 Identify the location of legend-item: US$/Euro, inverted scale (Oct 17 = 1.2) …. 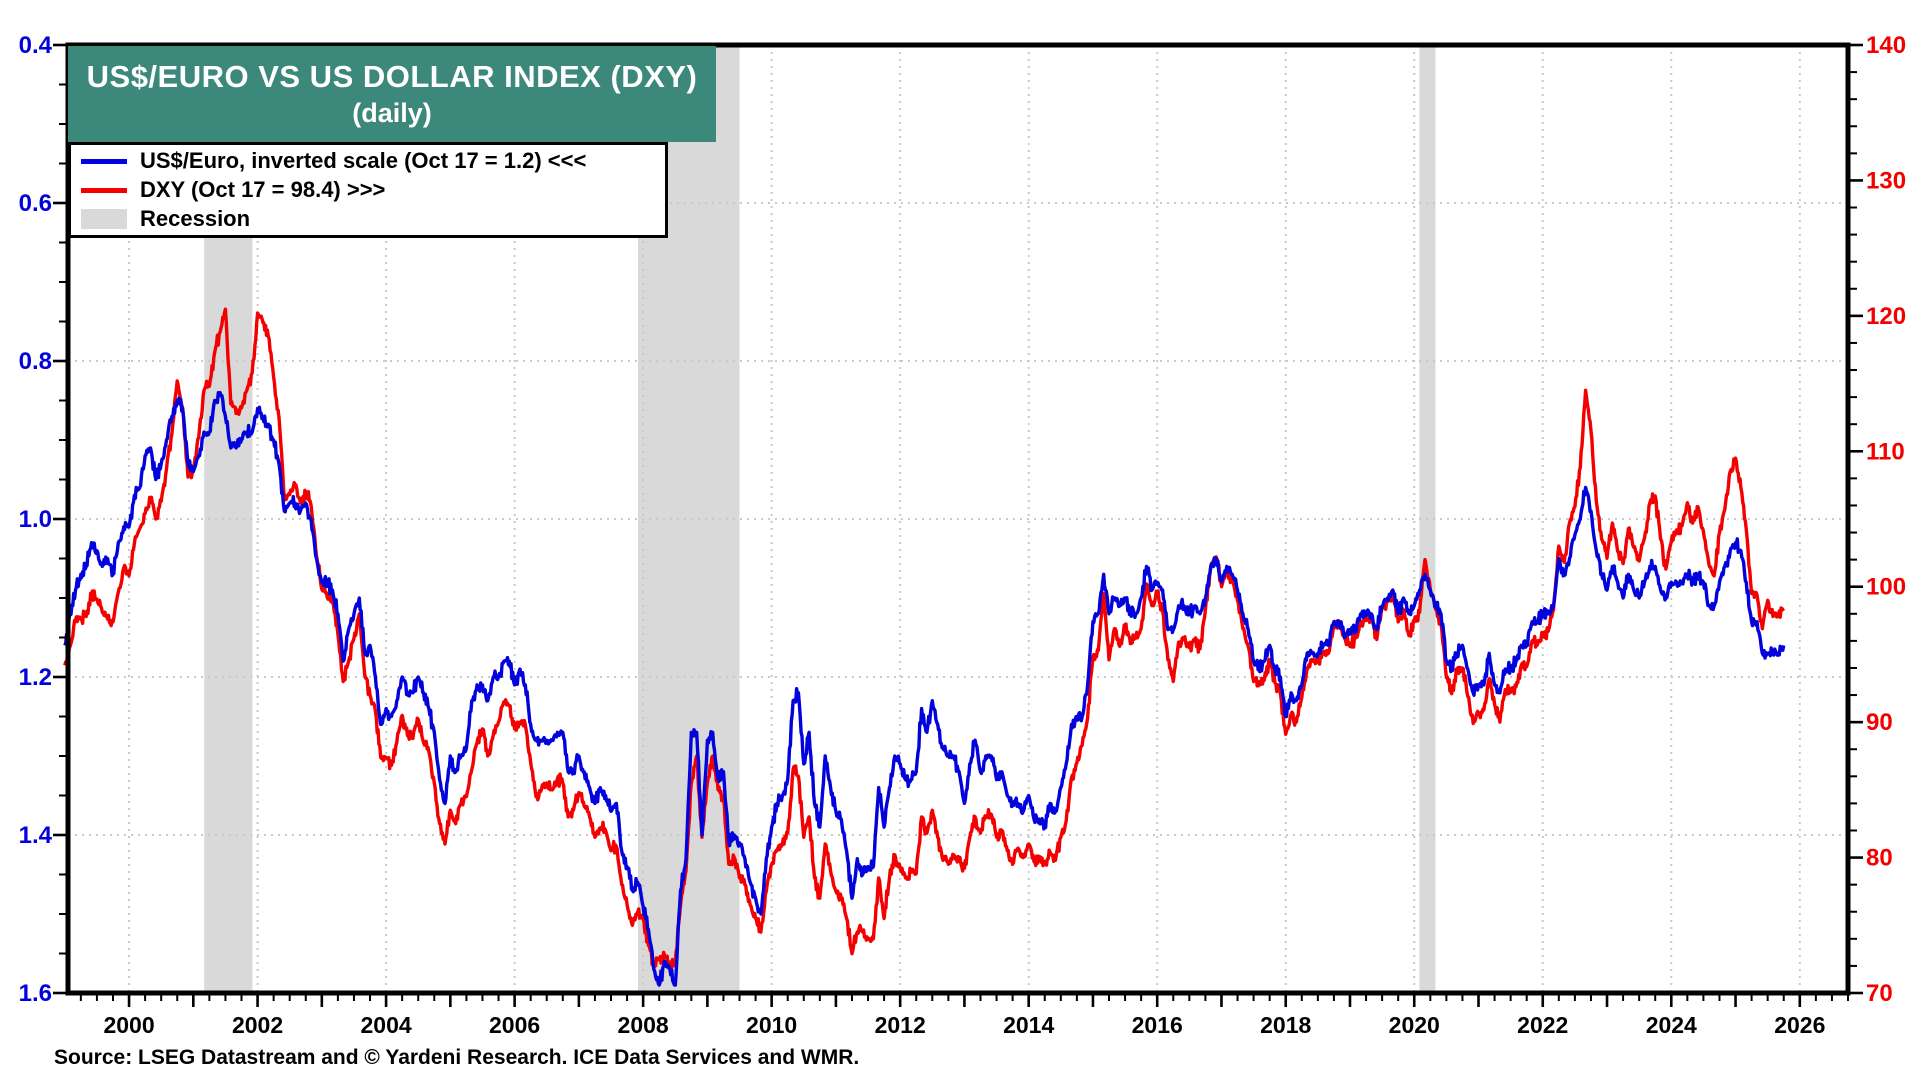
(368, 161).